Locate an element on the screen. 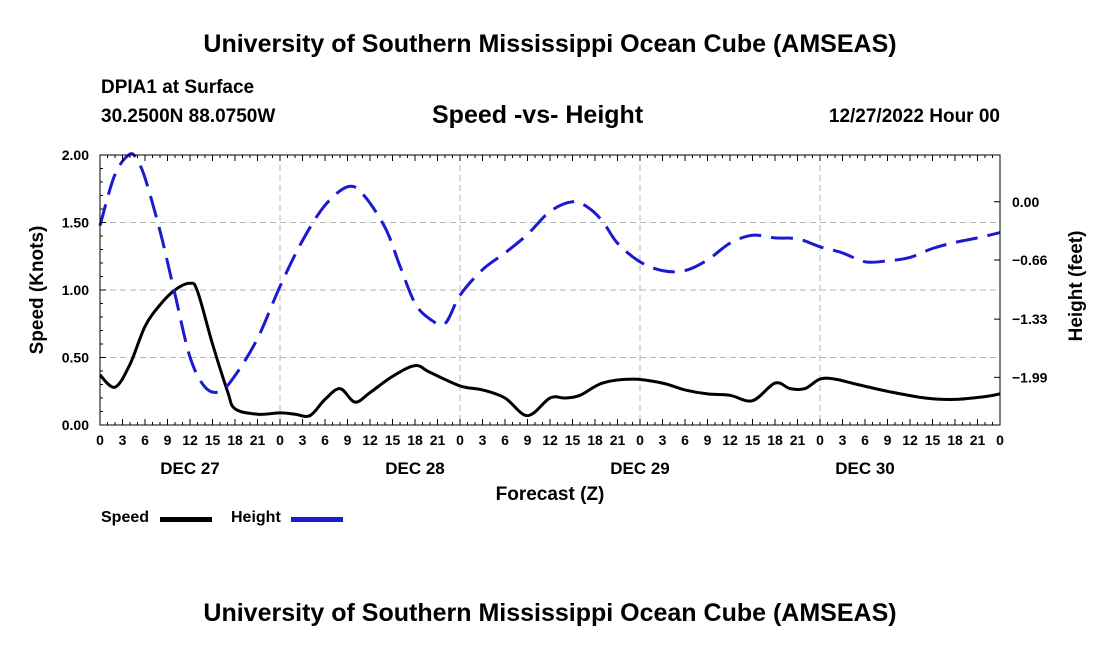 The width and height of the screenshot is (1100, 650). y2-tick-label: −0.66 is located at coordinates (1030, 260).